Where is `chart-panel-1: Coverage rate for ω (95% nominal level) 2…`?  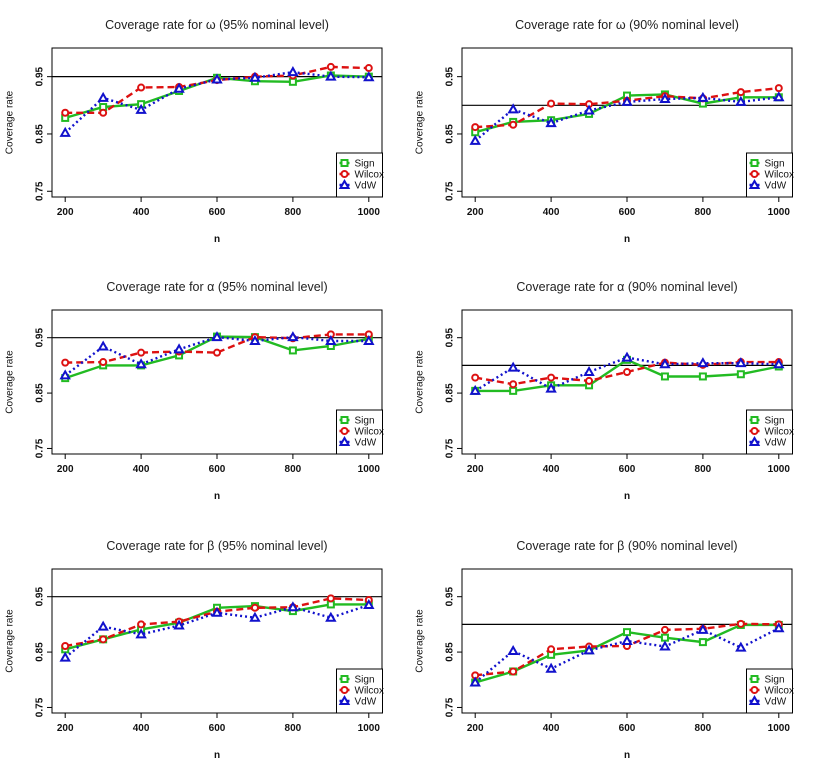
chart-panel-1: Coverage rate for ω (95% nominal level) 2… is located at coordinates (194, 131).